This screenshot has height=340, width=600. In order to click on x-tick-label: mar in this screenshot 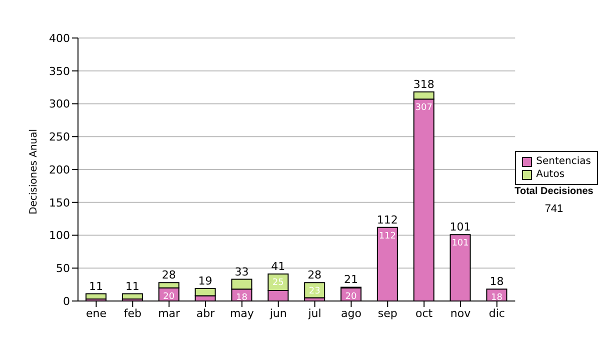, I will do `click(169, 313)`.